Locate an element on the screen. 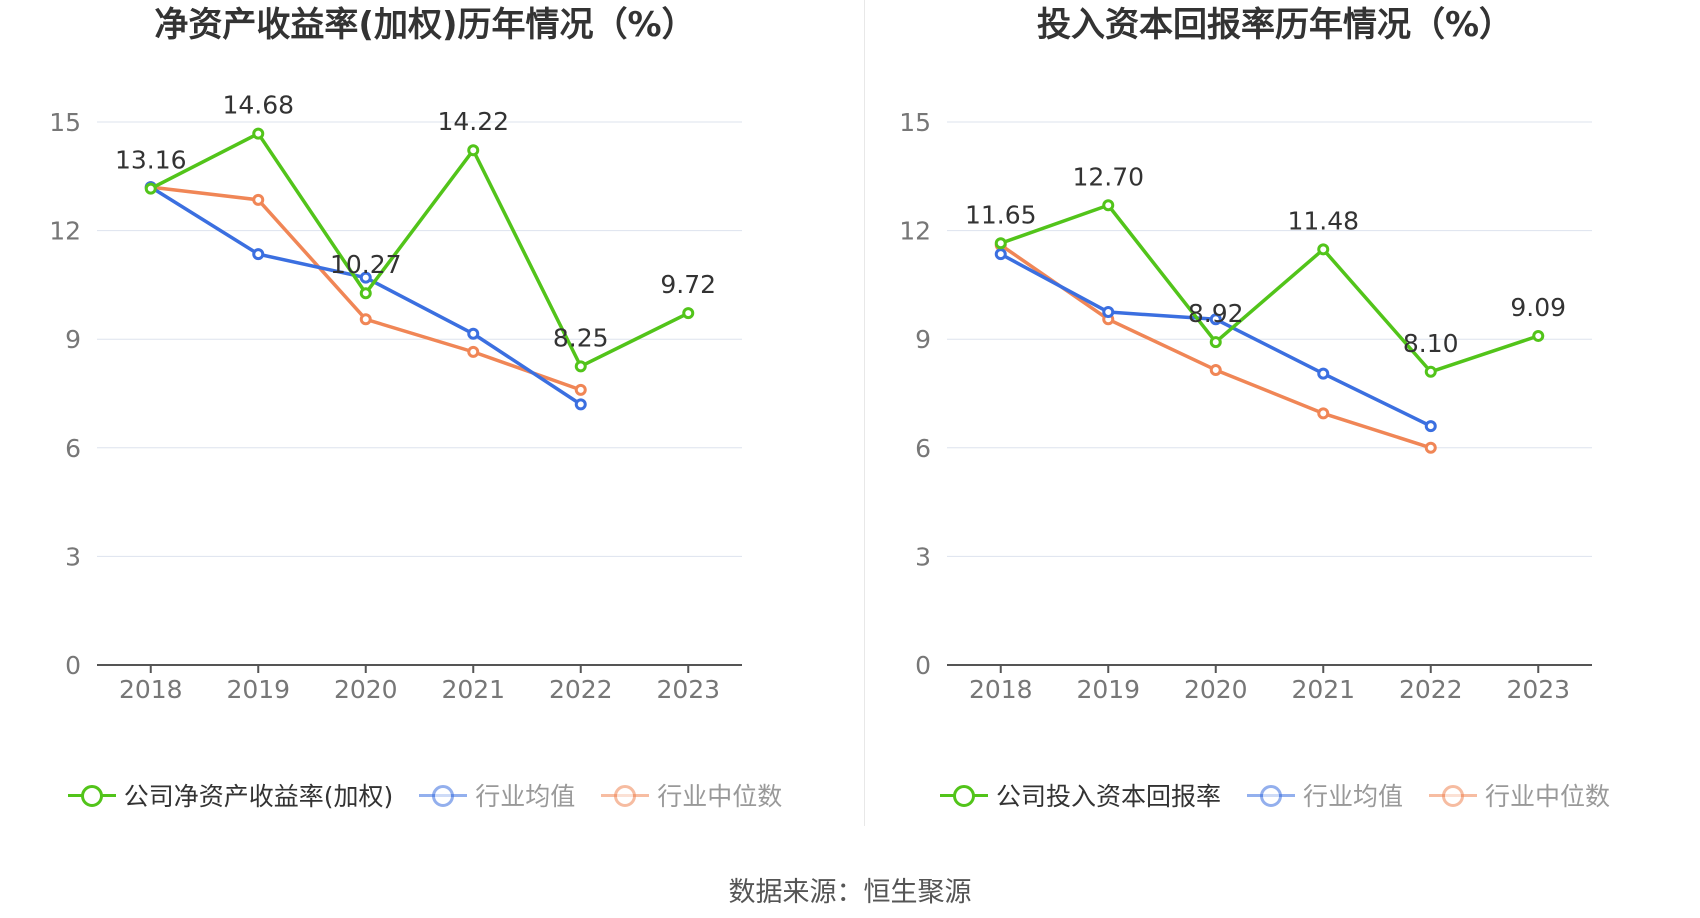 Image resolution: width=1700 pixels, height=918 pixels. data-label: 10.27 is located at coordinates (366, 264).